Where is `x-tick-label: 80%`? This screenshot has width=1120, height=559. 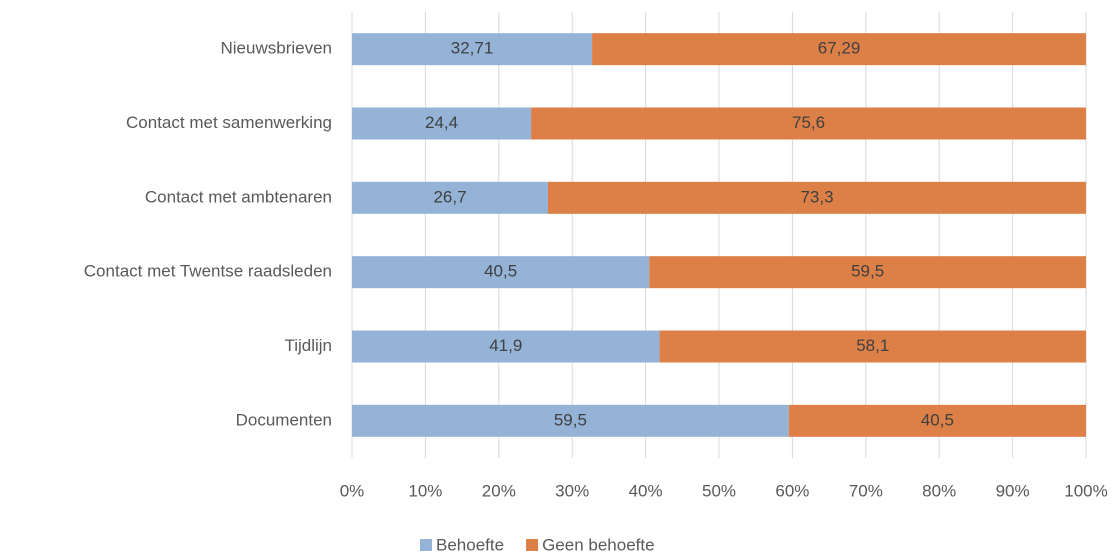 x-tick-label: 80% is located at coordinates (939, 490).